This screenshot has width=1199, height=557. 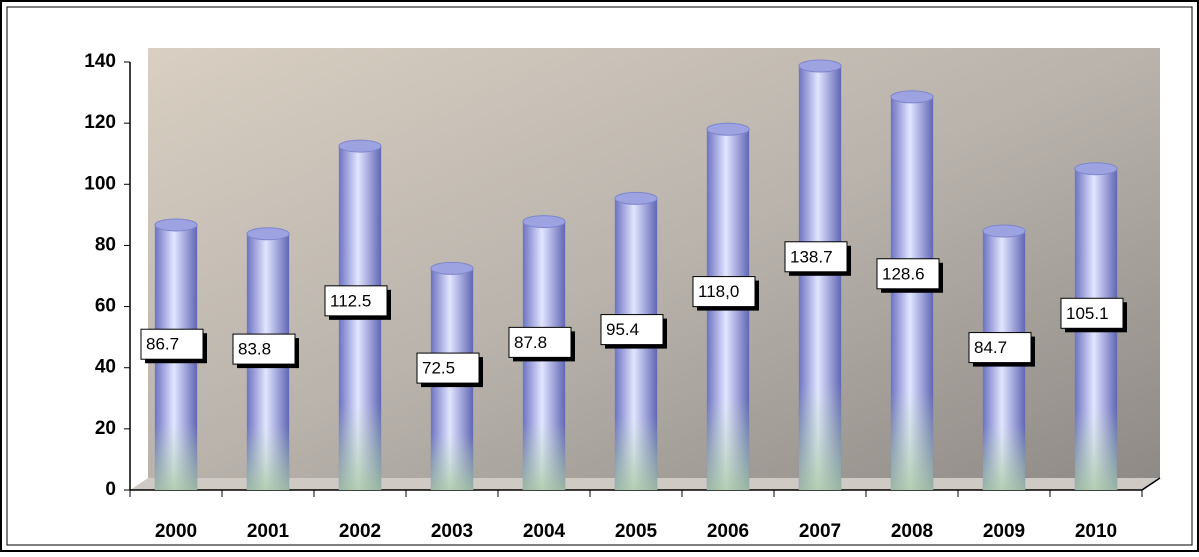 I want to click on y-tick-label: 100, so click(x=100, y=183).